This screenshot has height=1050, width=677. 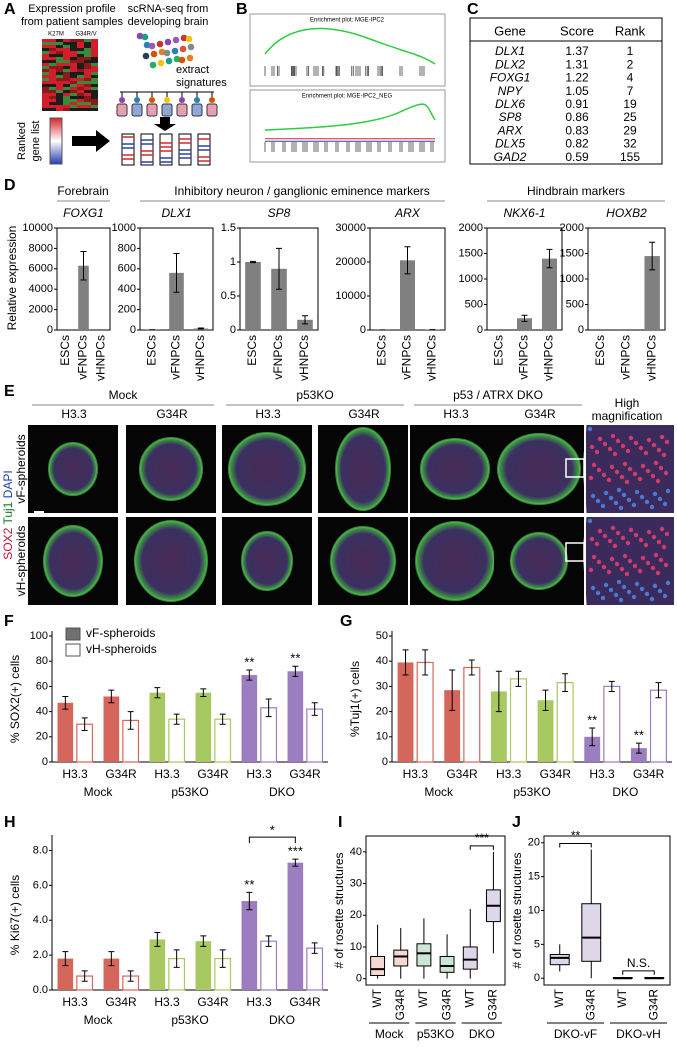 I want to click on group-header: Hindbrain markers, so click(x=576, y=191).